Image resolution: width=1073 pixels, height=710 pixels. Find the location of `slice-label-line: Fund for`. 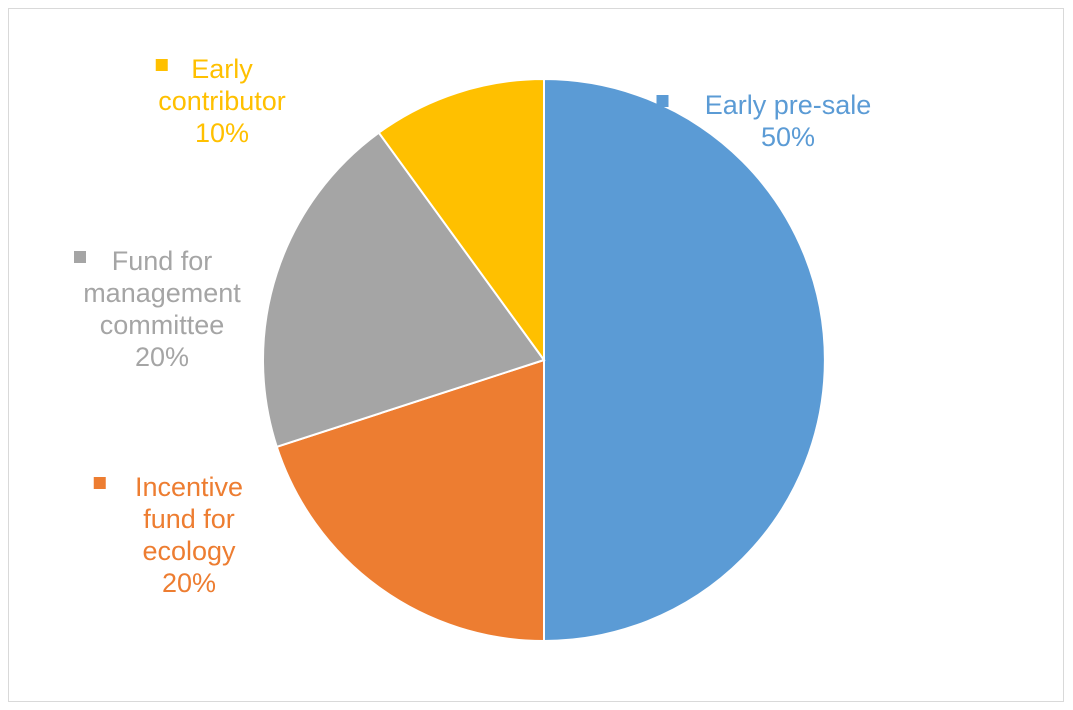

slice-label-line: Fund for is located at coordinates (162, 261).